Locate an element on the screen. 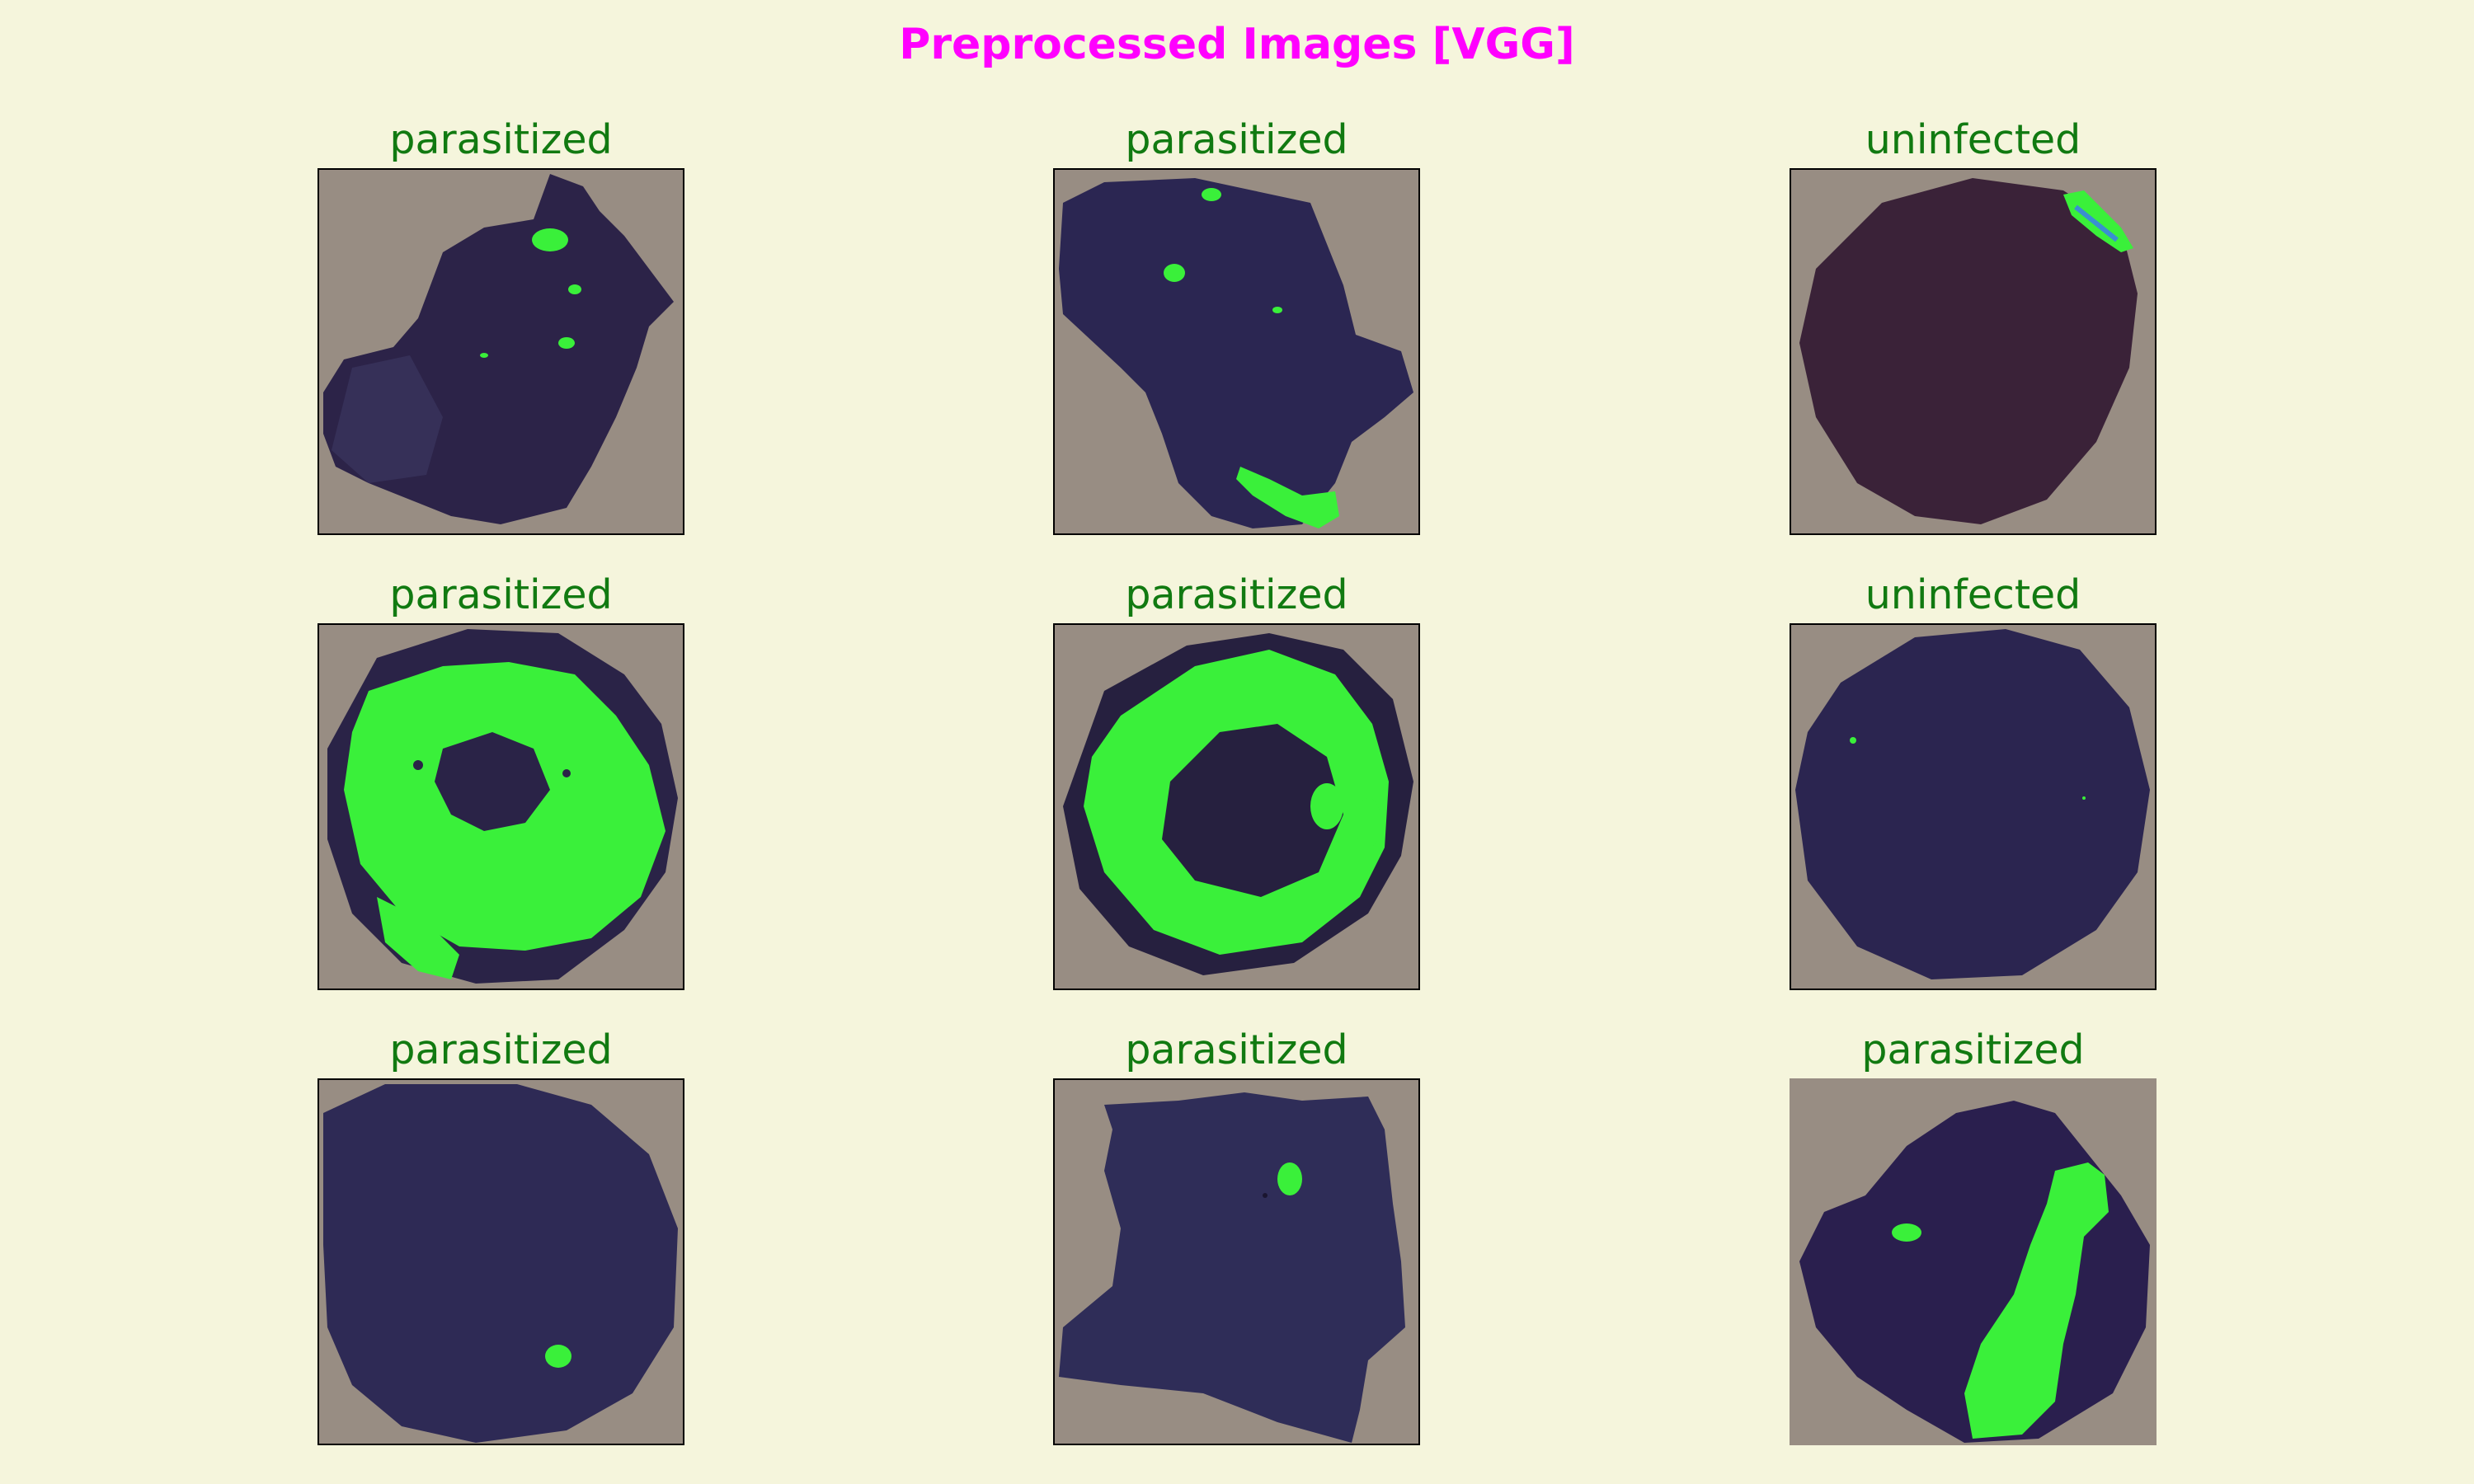 This screenshot has width=2474, height=1484. image-panel-5: parasitized is located at coordinates (1236, 778).